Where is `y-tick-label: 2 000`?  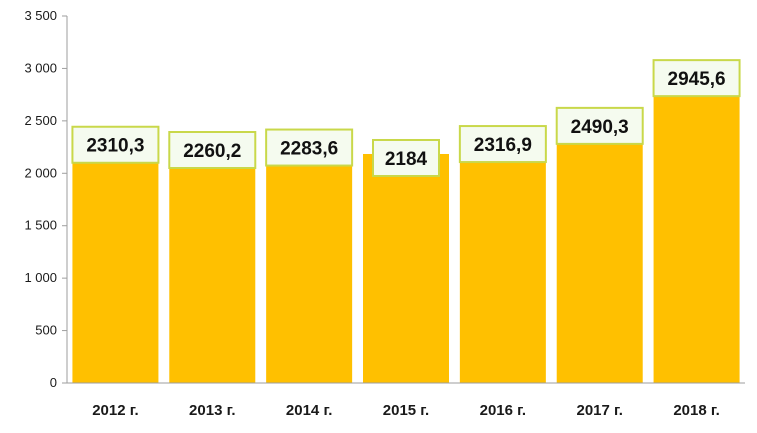
y-tick-label: 2 000 is located at coordinates (40, 172).